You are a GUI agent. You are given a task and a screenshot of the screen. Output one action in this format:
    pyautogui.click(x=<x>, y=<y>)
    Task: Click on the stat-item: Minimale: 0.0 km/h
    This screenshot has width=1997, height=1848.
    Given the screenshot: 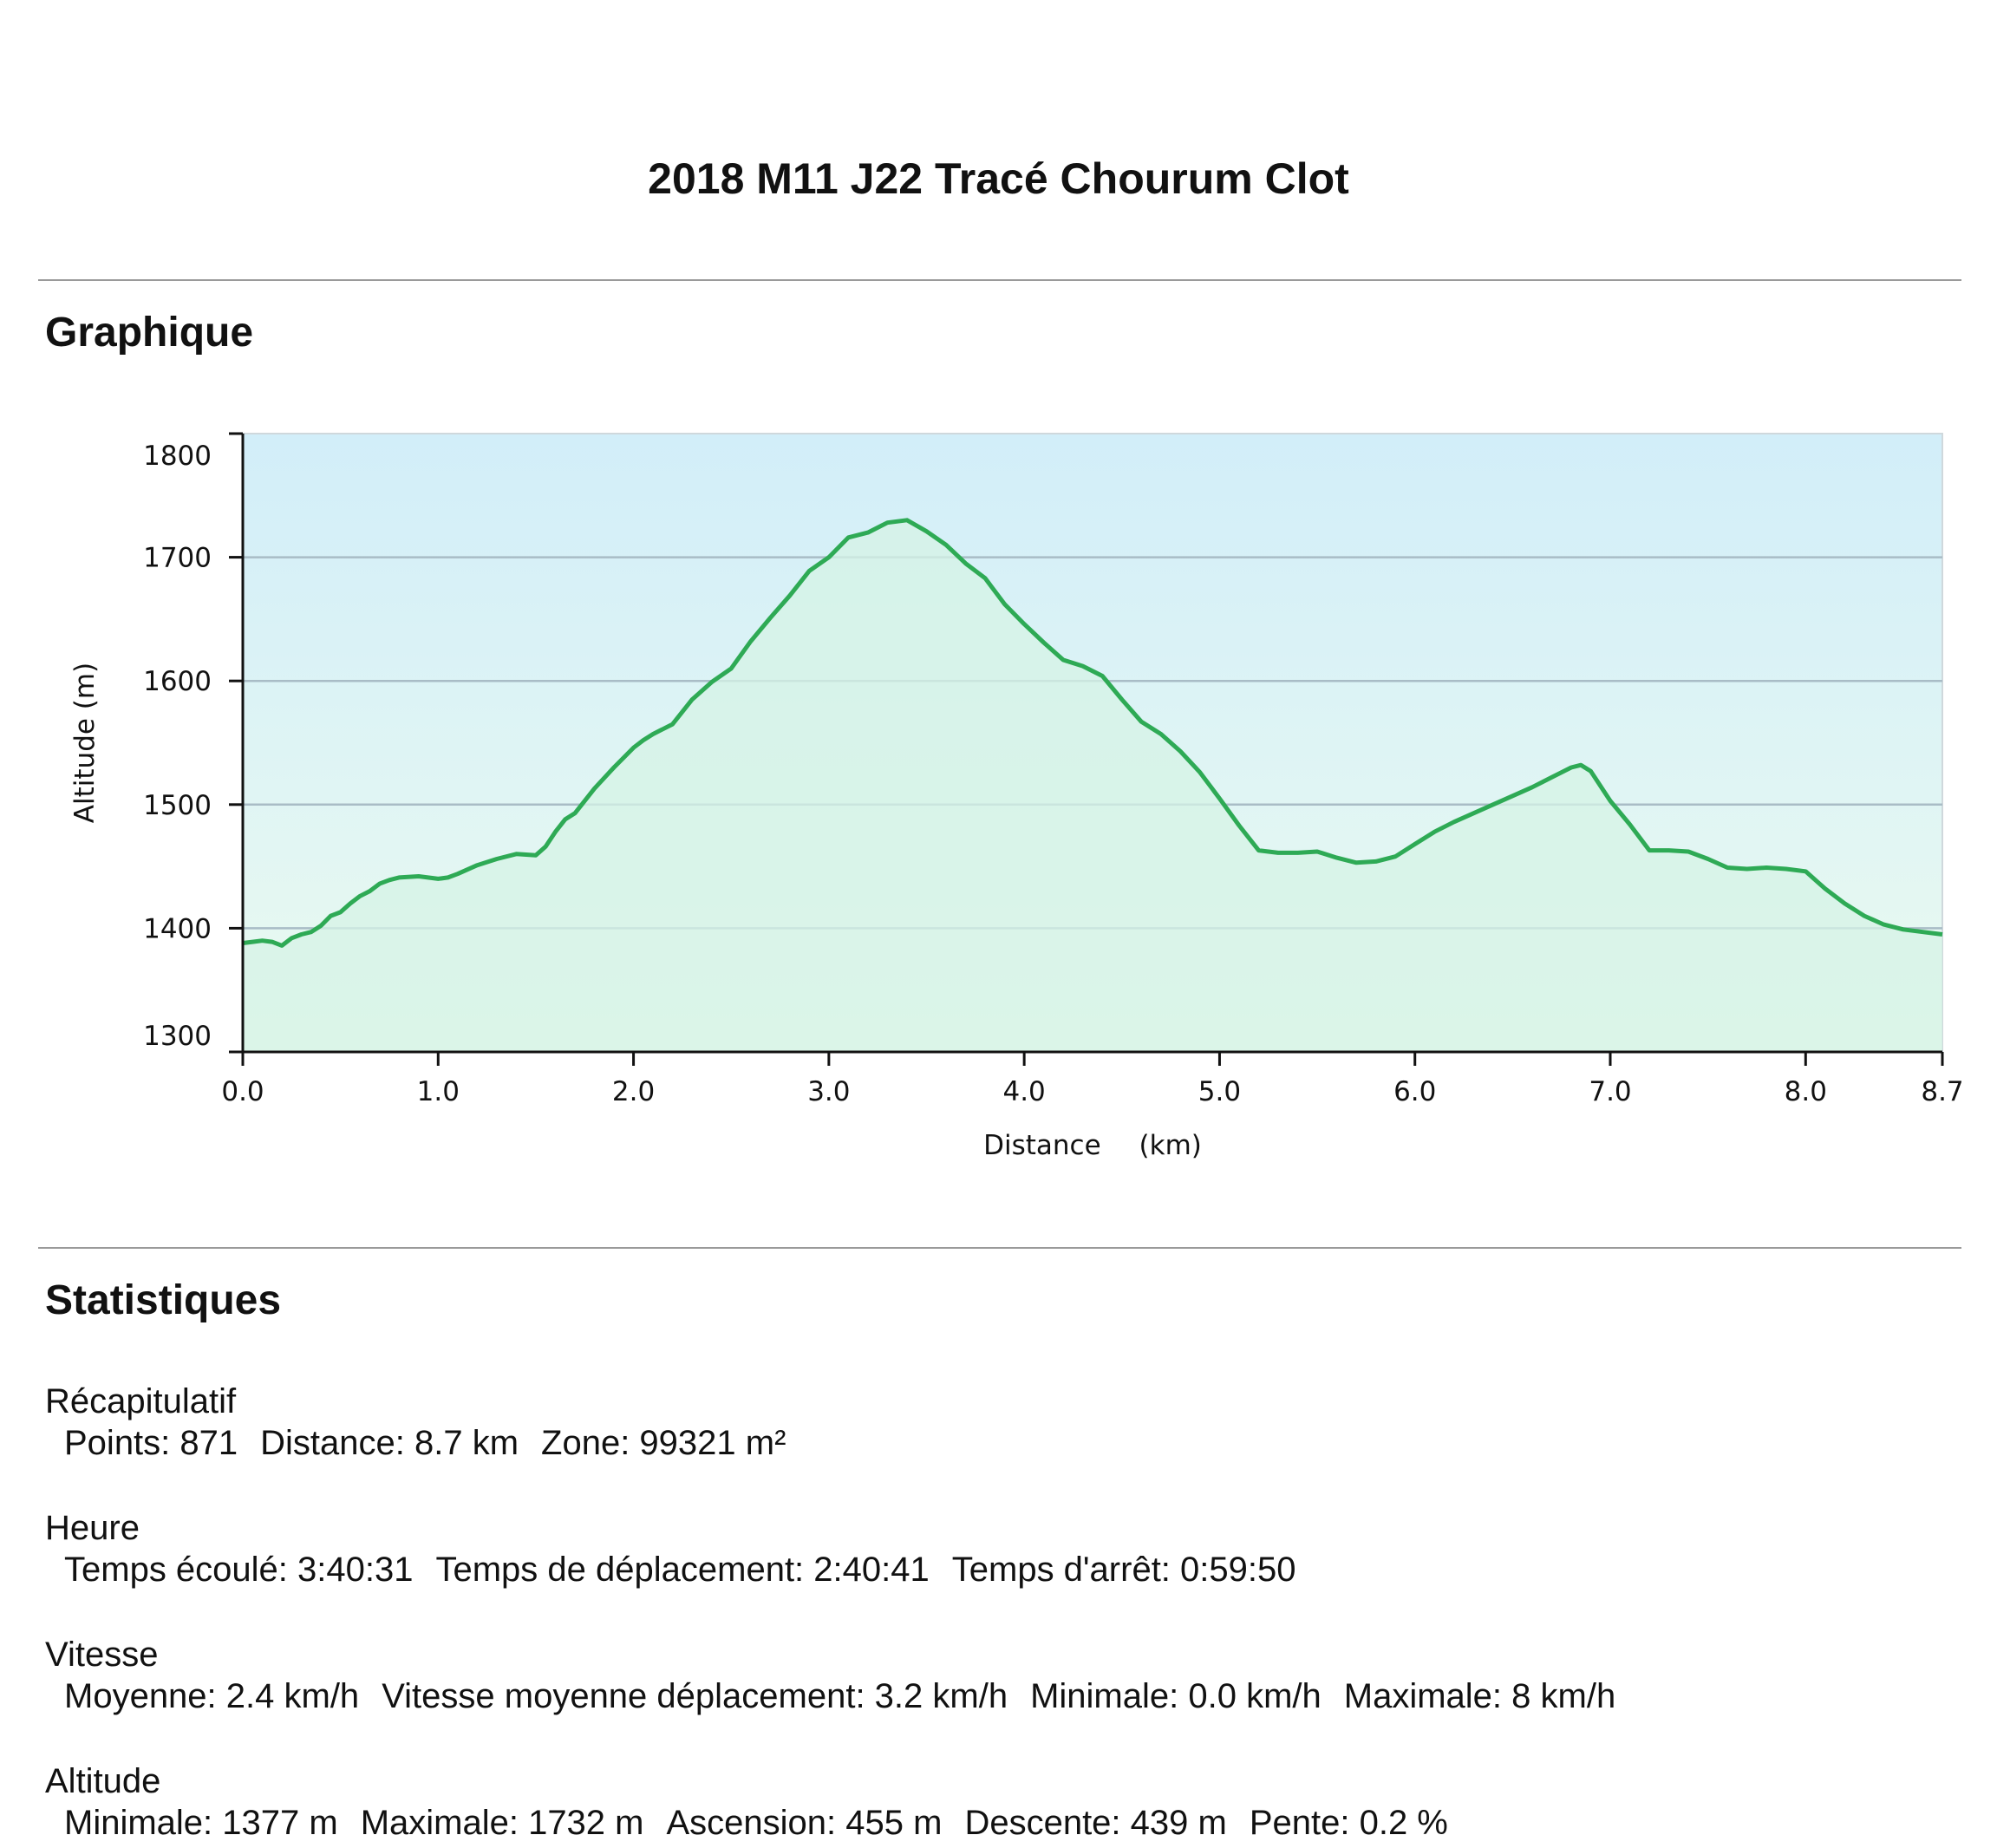 What is the action you would take?
    pyautogui.click(x=1176, y=1696)
    